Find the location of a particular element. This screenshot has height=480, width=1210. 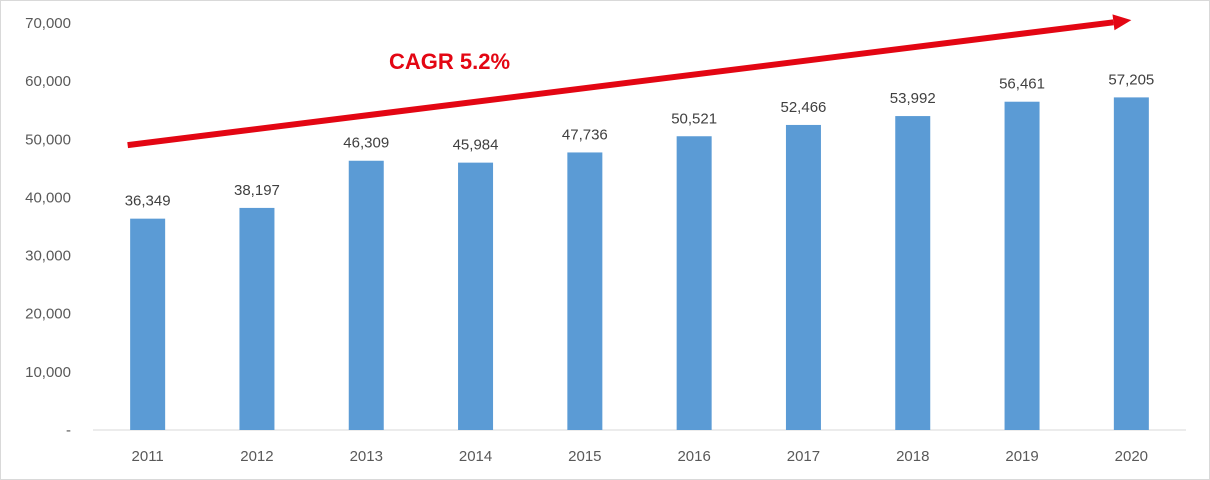

y-tick-label: - is located at coordinates (68, 430).